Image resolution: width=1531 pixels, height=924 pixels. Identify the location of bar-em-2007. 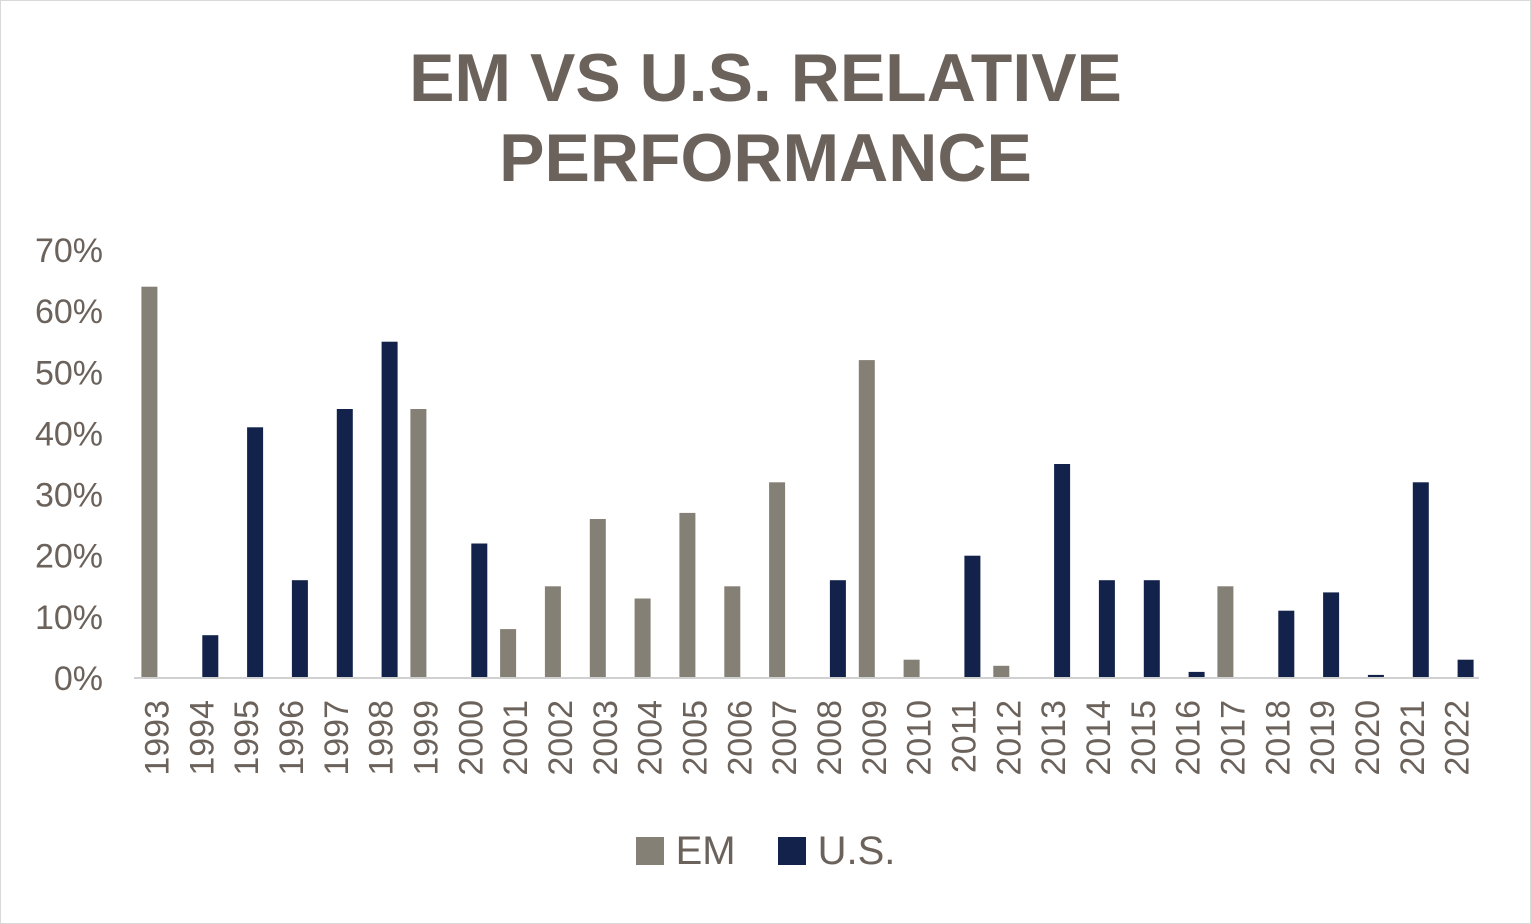
(777, 580).